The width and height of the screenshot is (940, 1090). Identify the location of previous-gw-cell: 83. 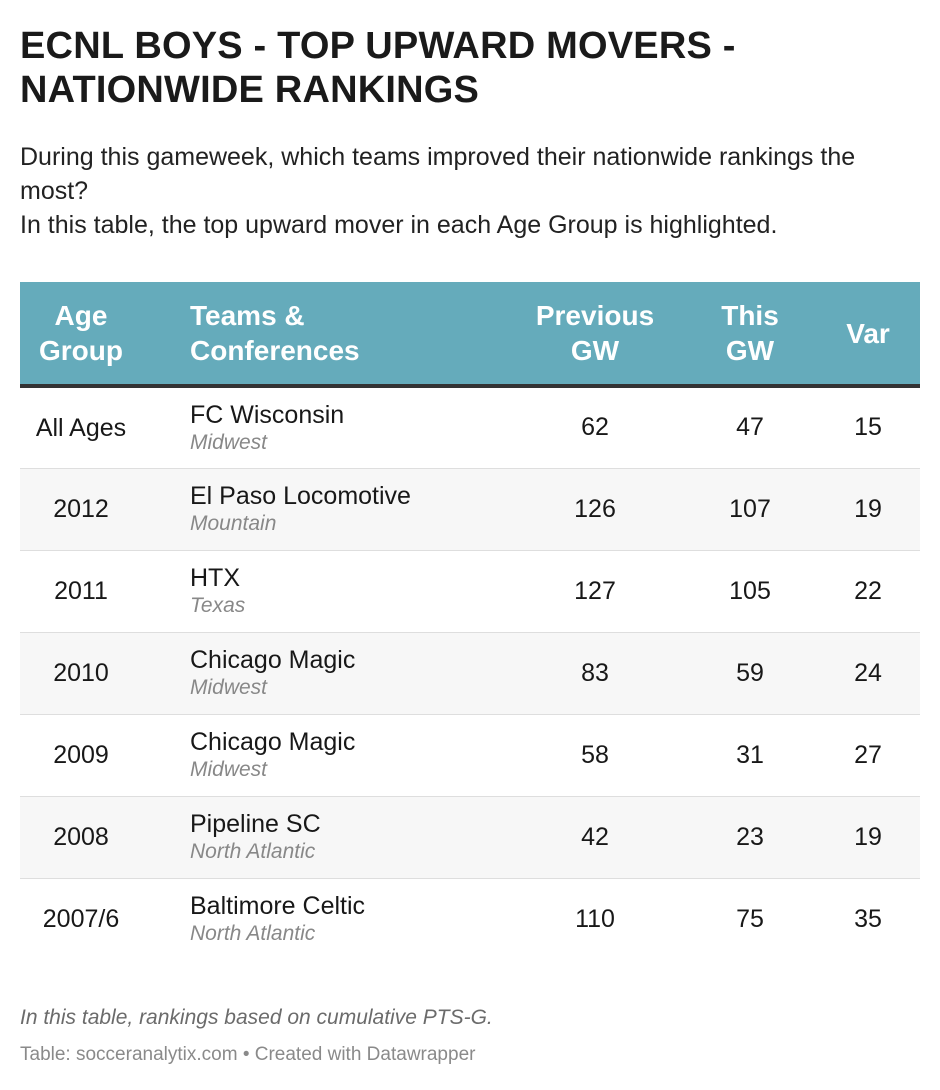
(595, 672).